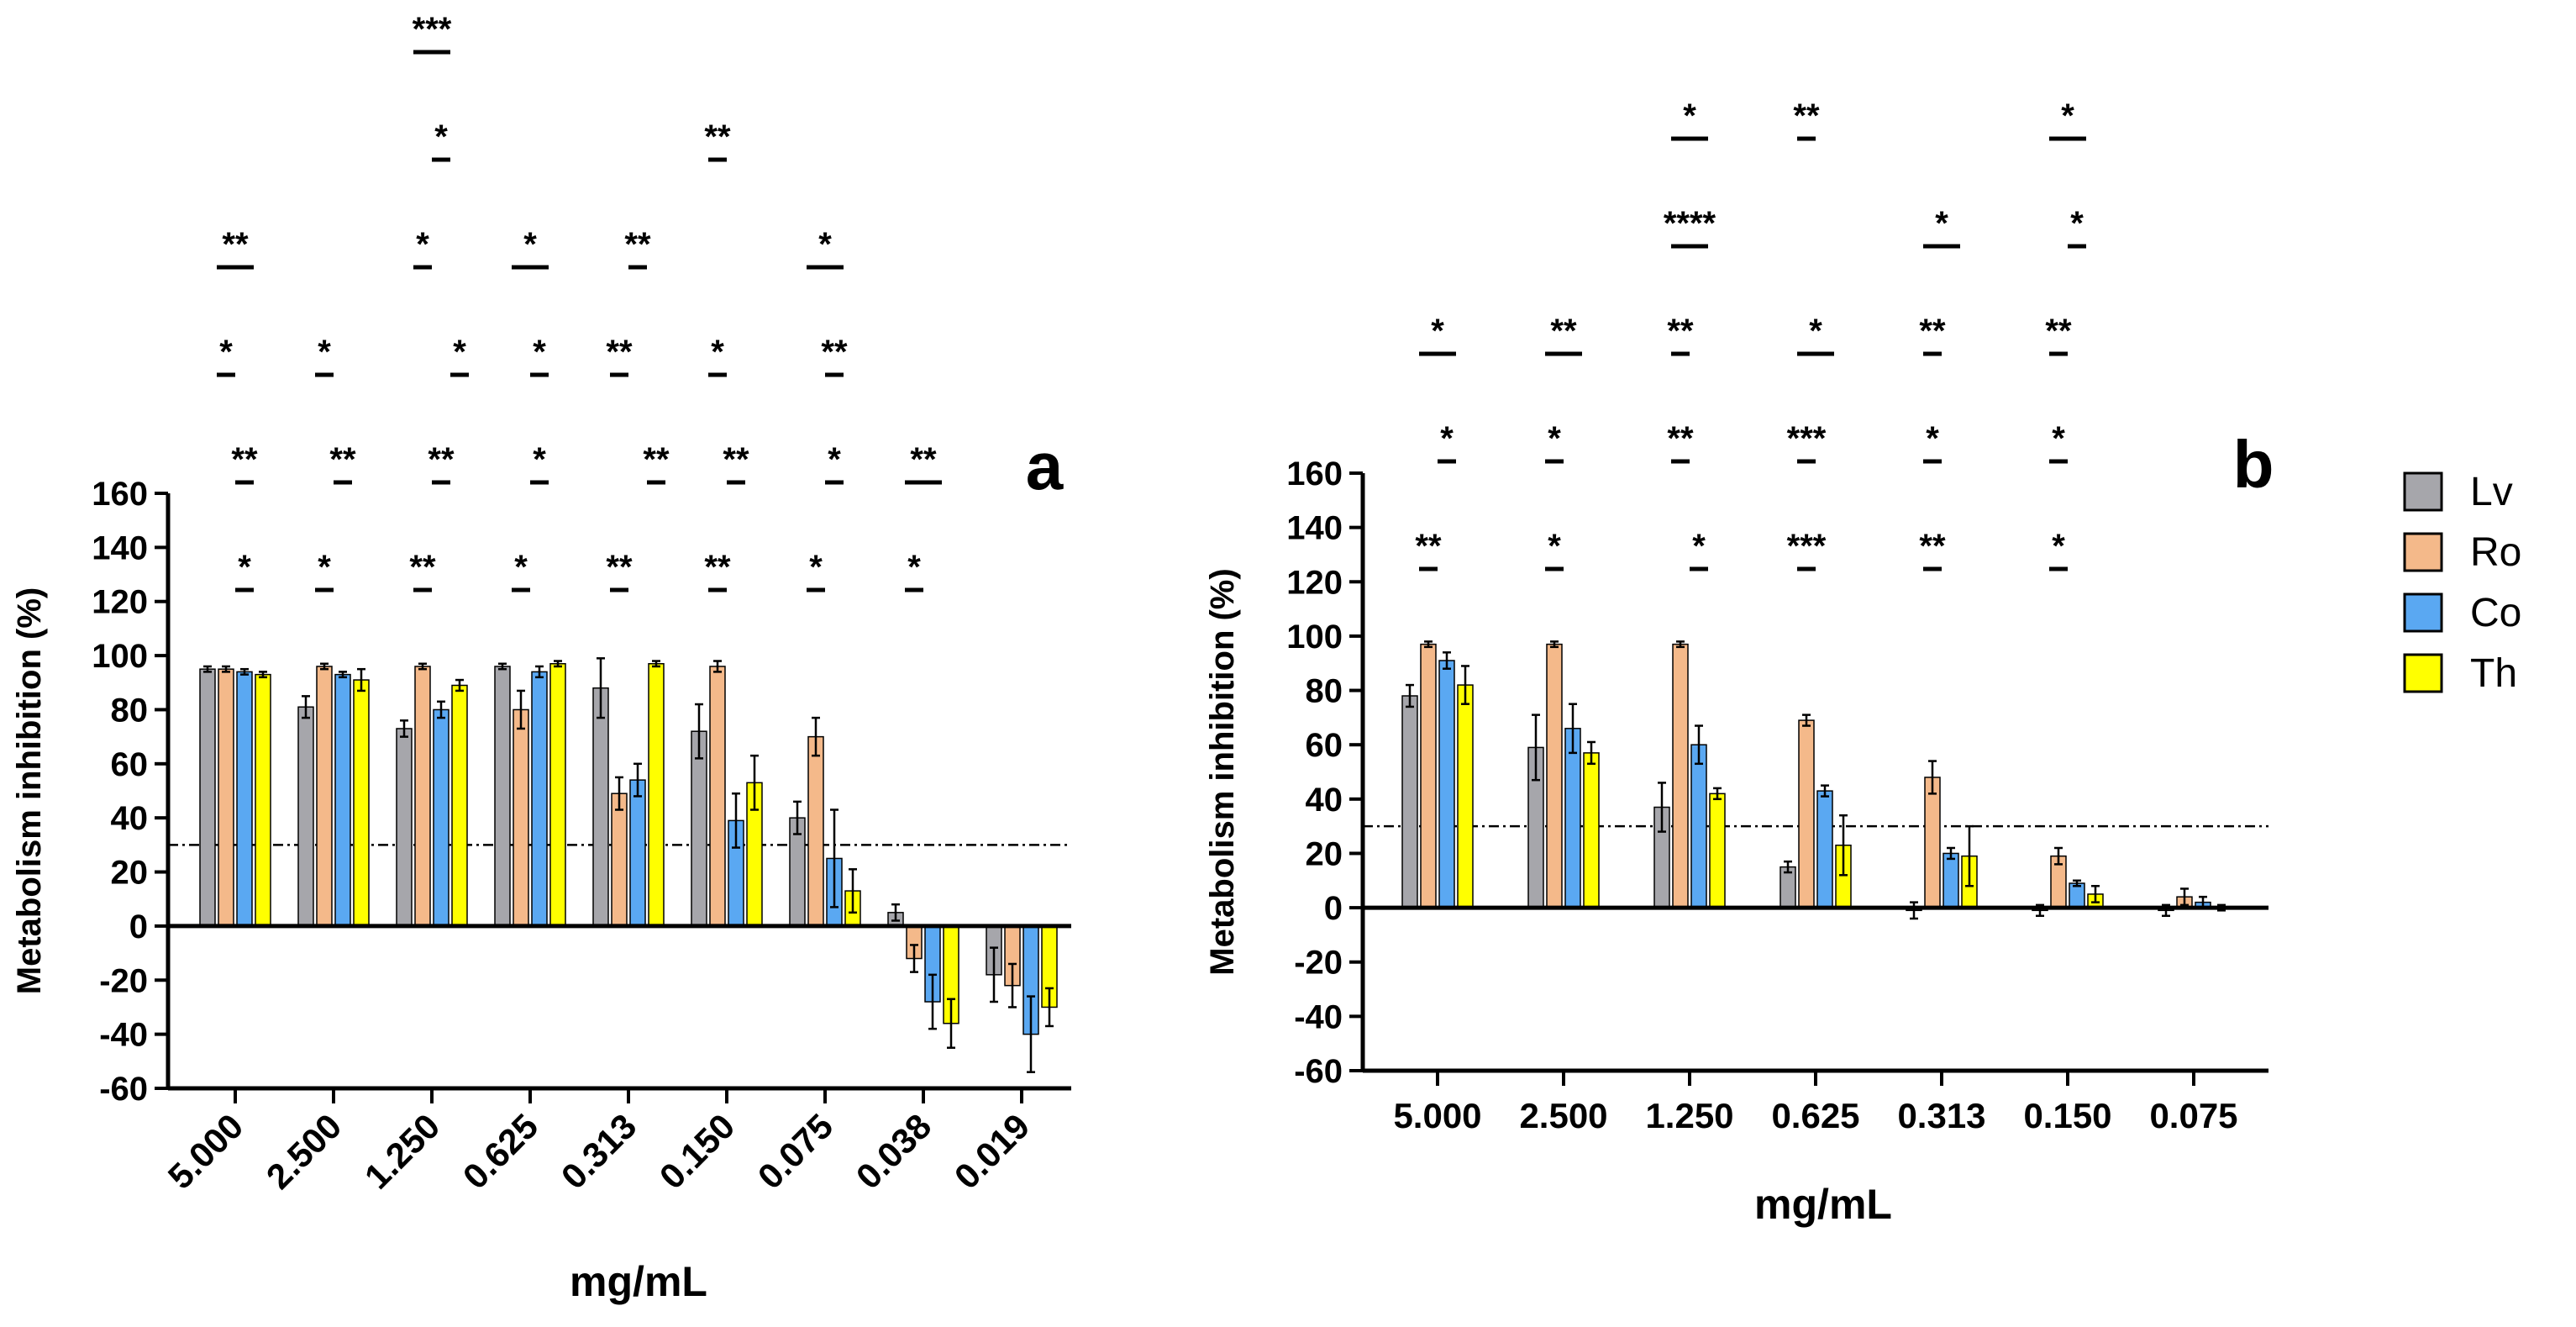 Image resolution: width=2576 pixels, height=1327 pixels. I want to click on significance-label: ****, so click(1690, 223).